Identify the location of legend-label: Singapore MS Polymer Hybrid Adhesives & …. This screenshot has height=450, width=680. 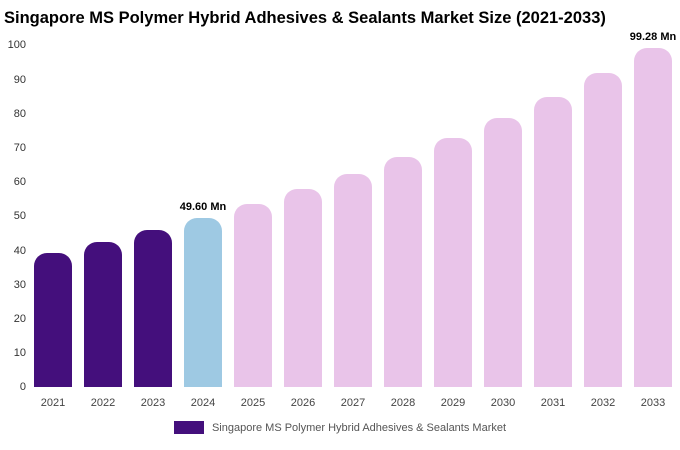
(359, 427).